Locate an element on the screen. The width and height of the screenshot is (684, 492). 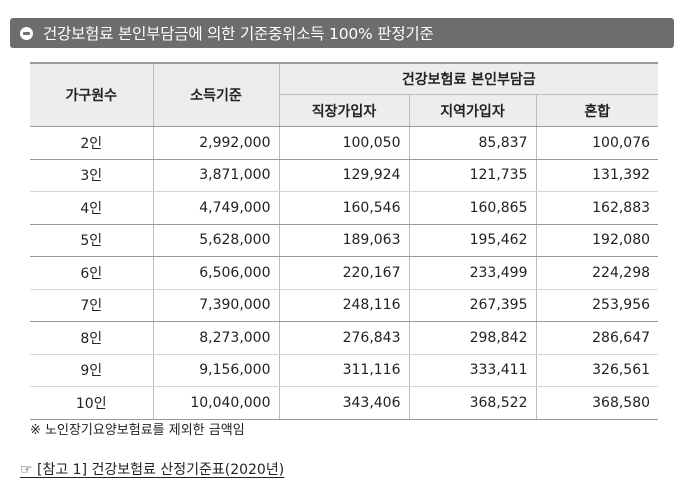
cell-regional: 267,395 is located at coordinates (472, 305).